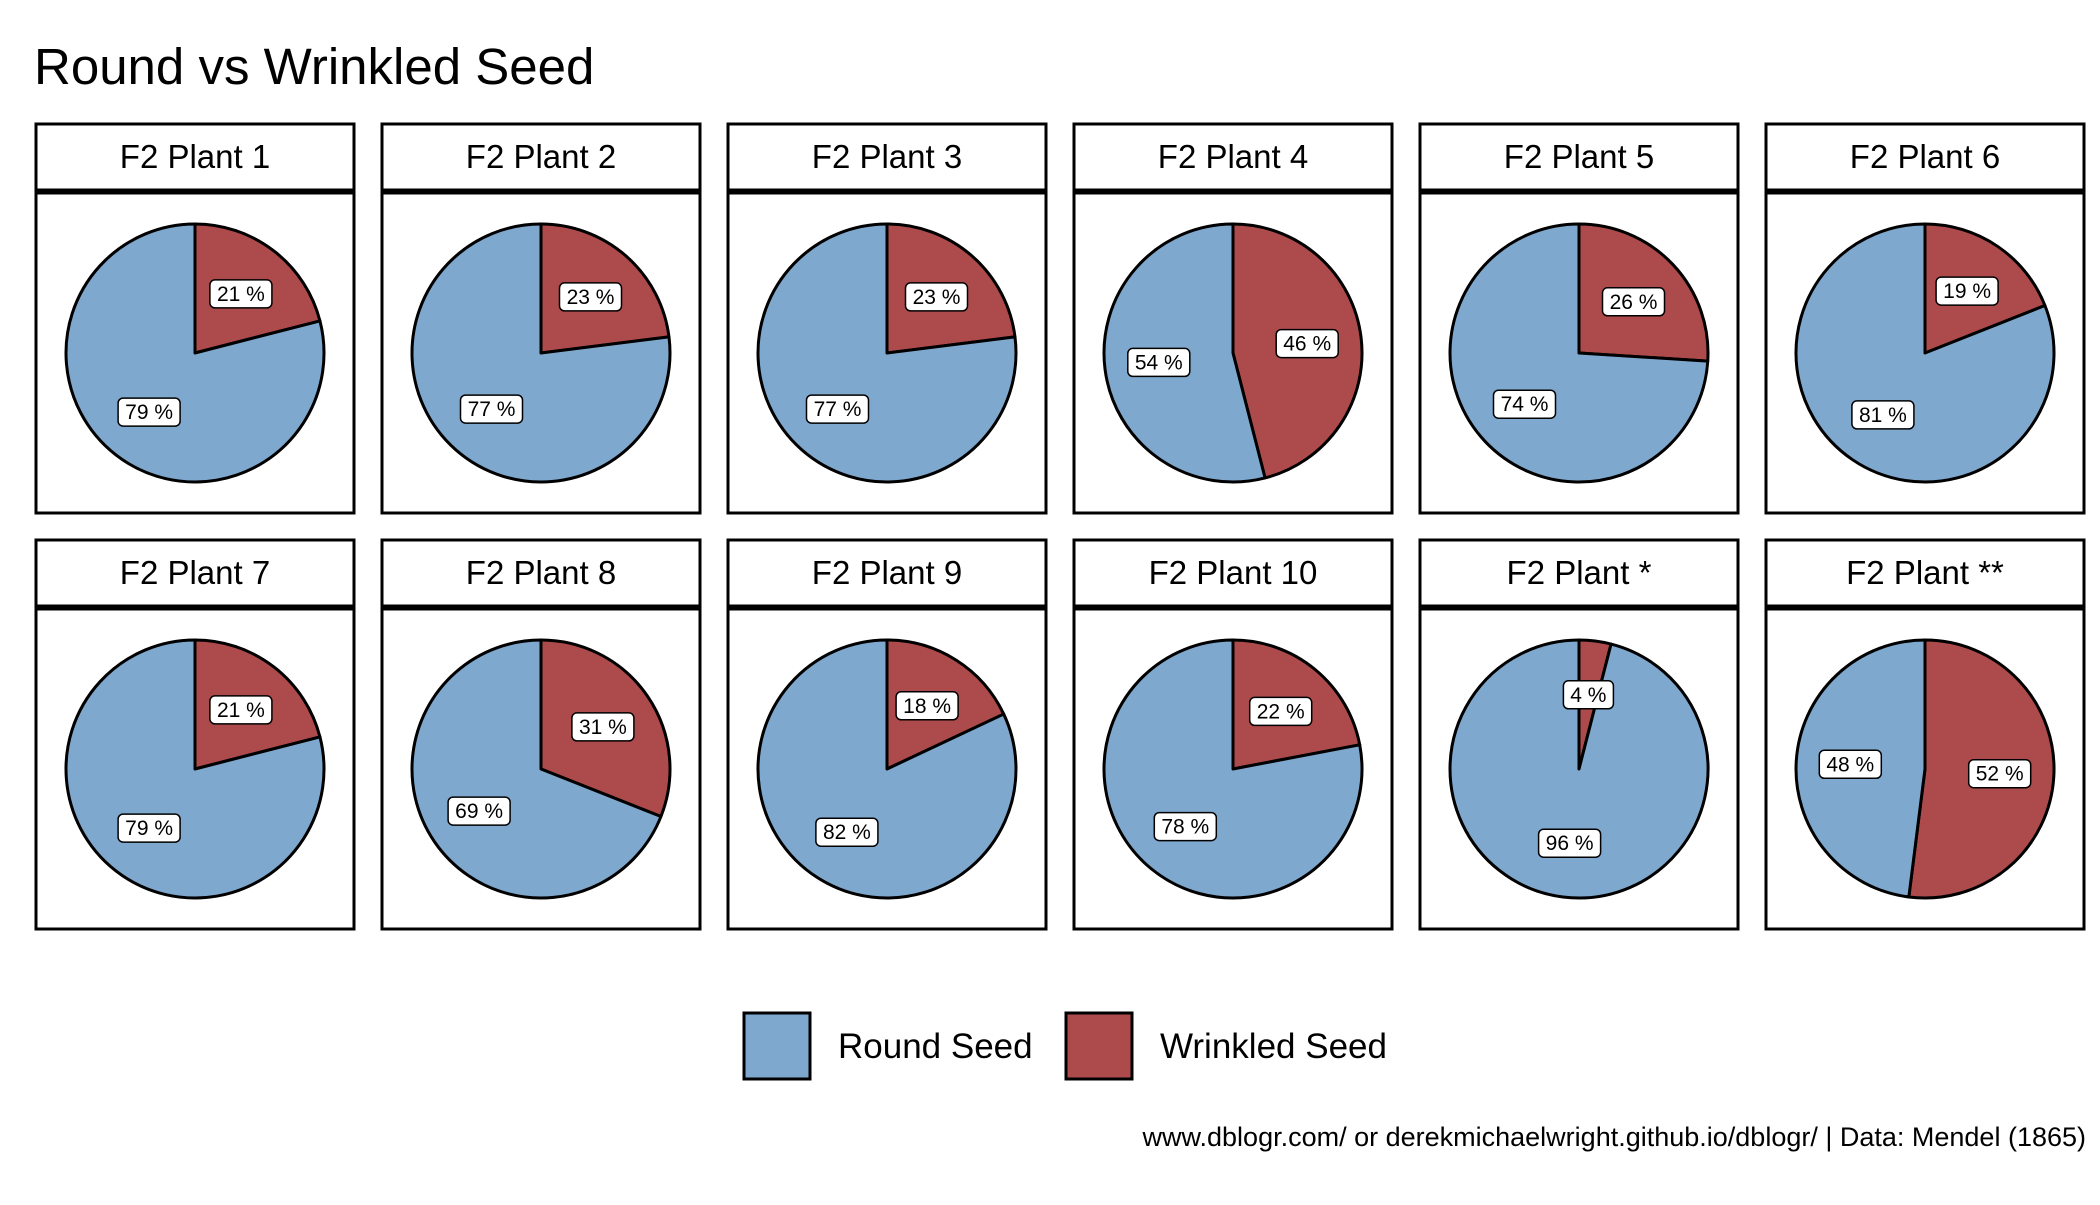 The width and height of the screenshot is (2100, 1205). I want to click on legend: Round Seed Wrinkled Seed, so click(1064, 1046).